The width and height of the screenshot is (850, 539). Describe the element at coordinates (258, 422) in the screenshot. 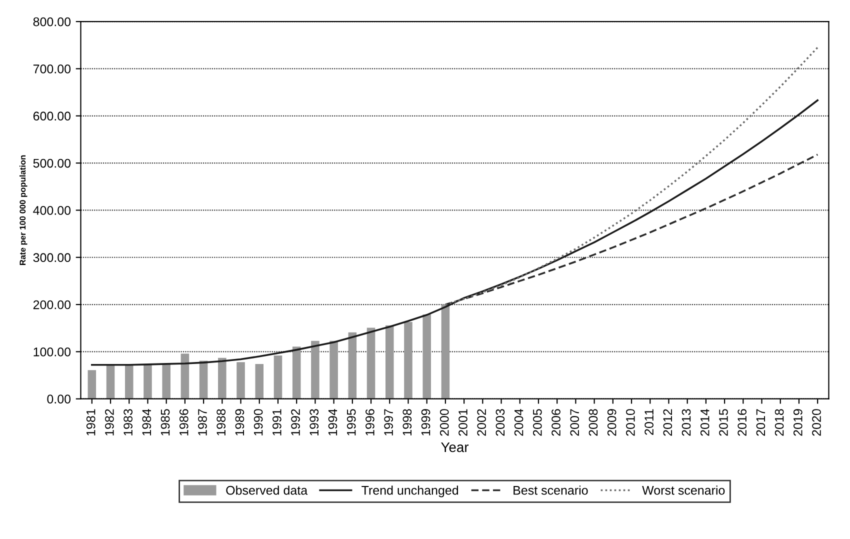

I see `x-tick-label: 1990` at that location.